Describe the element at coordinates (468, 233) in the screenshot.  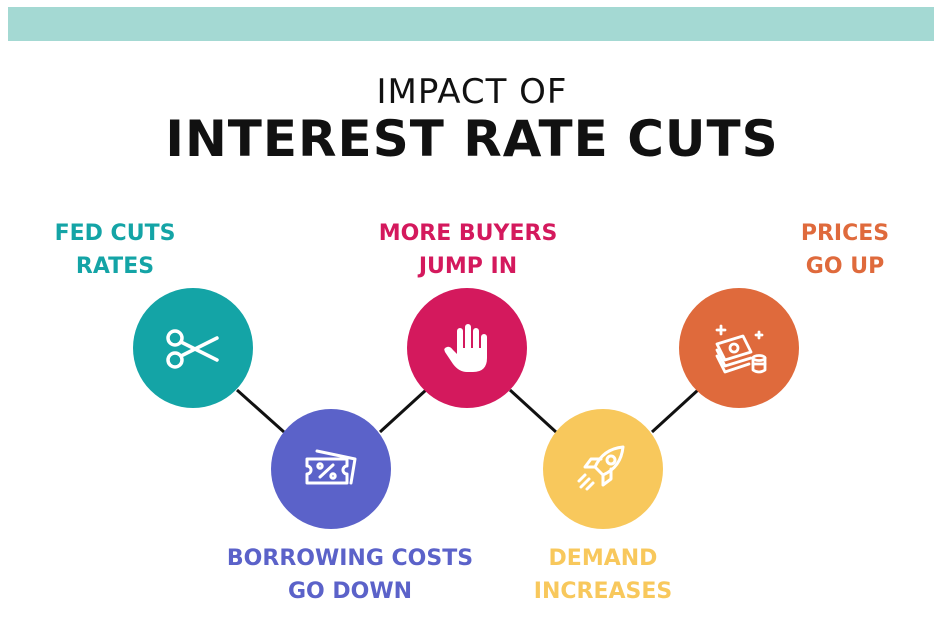
I see `step-3-label-line-1: MORE BUYERS` at that location.